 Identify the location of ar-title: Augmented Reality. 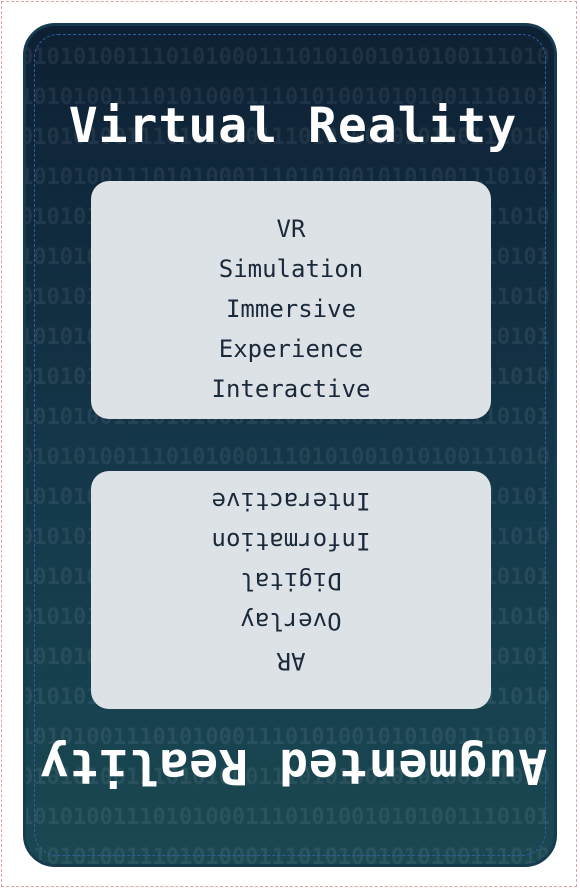
(293, 766).